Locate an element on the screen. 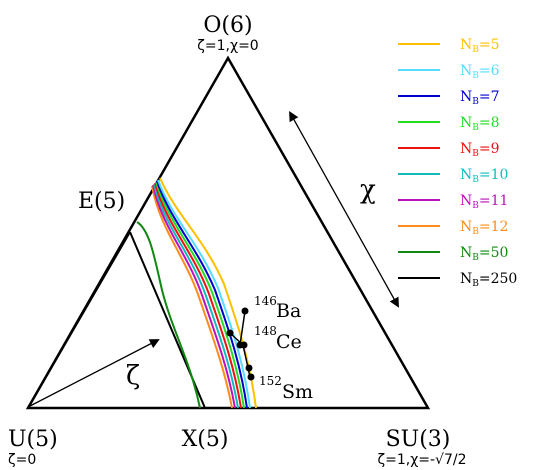  legend-label-value: =50 is located at coordinates (494, 253).